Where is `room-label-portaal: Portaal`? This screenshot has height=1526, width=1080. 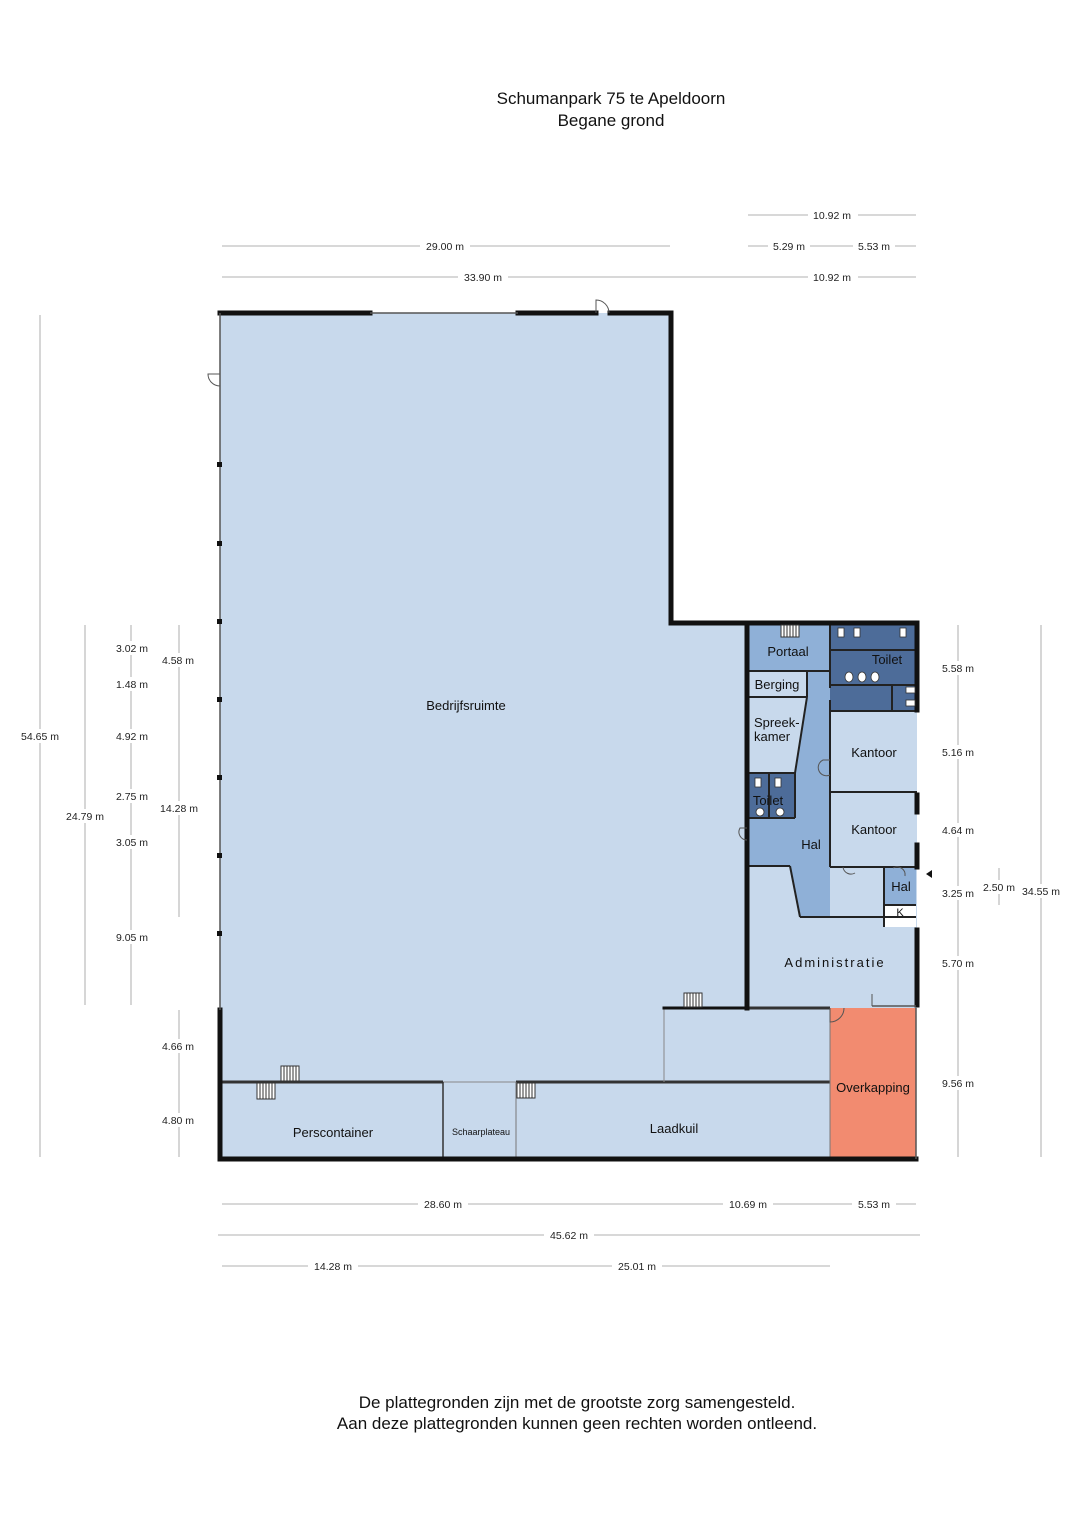
room-label-portaal: Portaal is located at coordinates (787, 651).